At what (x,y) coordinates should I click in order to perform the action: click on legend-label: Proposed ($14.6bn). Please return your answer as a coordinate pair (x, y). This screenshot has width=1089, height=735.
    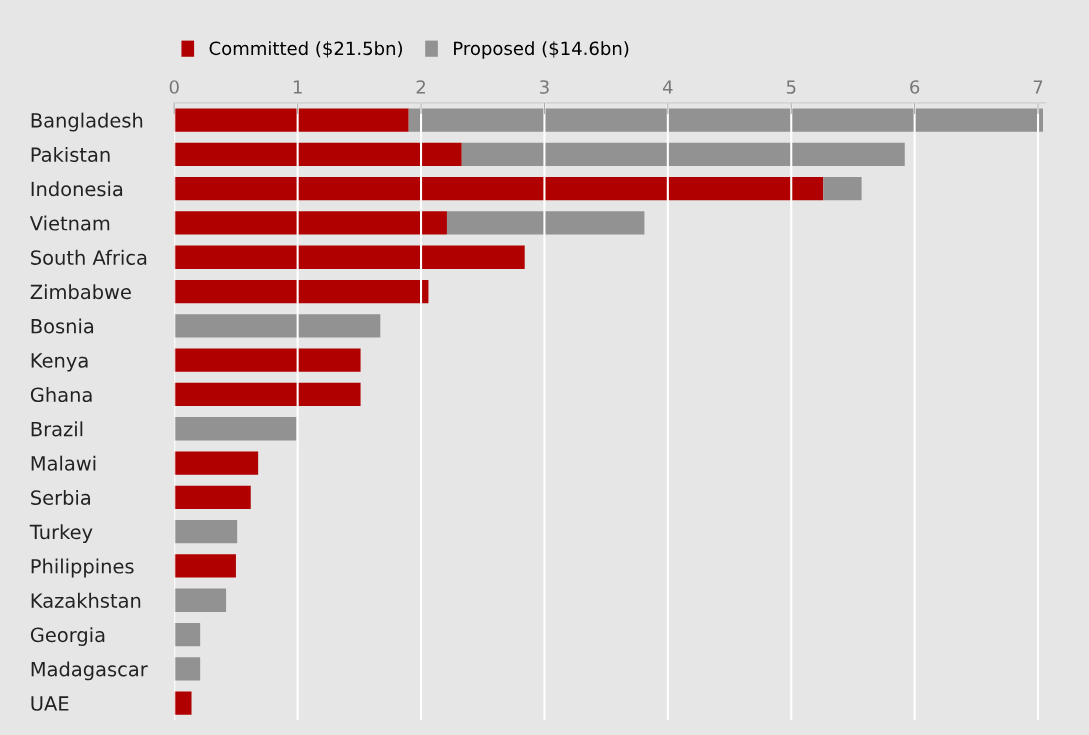
    Looking at the image, I should click on (541, 50).